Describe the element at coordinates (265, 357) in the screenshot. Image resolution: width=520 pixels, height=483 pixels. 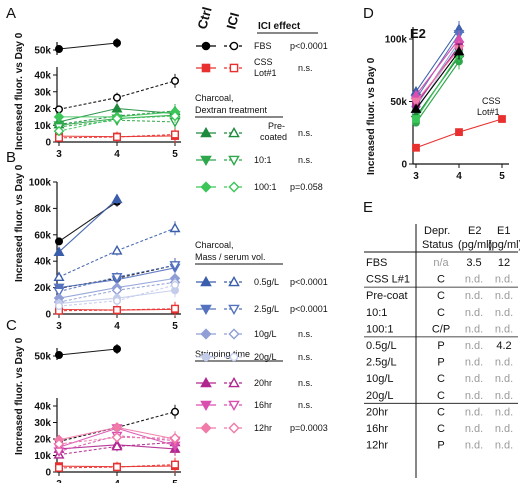
I see `legend-label-g20: 20g/L` at that location.